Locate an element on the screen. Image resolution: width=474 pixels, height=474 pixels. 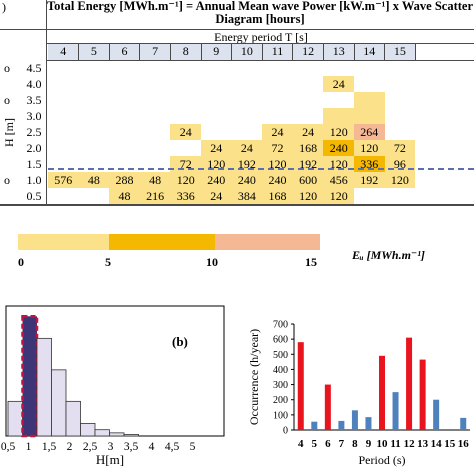
occurrence-x-tick-label: 14 is located at coordinates (437, 444).